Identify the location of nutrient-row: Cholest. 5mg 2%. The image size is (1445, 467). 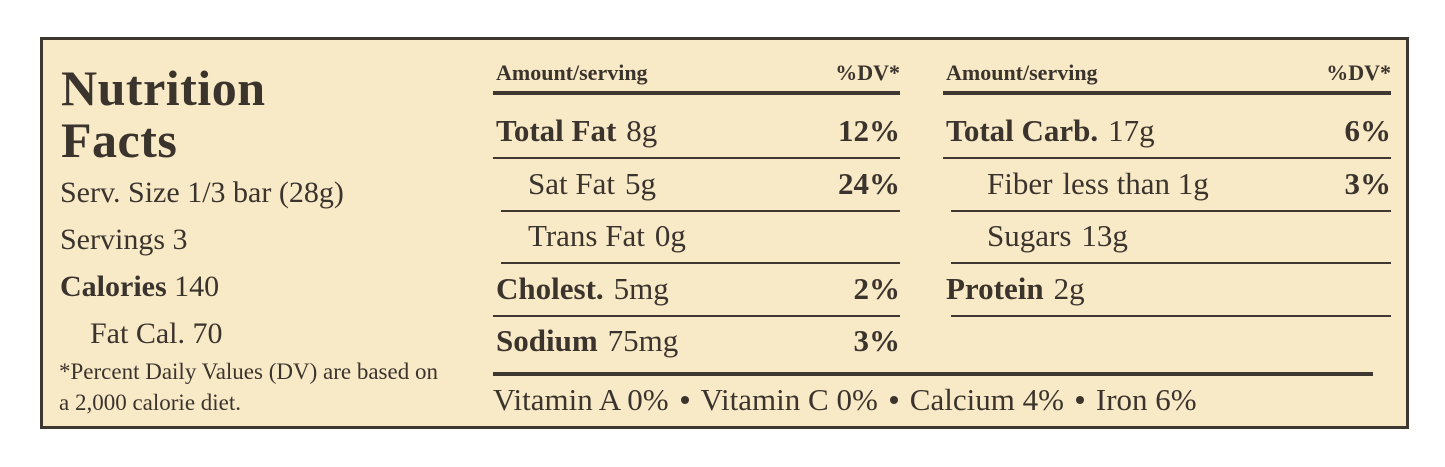
(698, 289).